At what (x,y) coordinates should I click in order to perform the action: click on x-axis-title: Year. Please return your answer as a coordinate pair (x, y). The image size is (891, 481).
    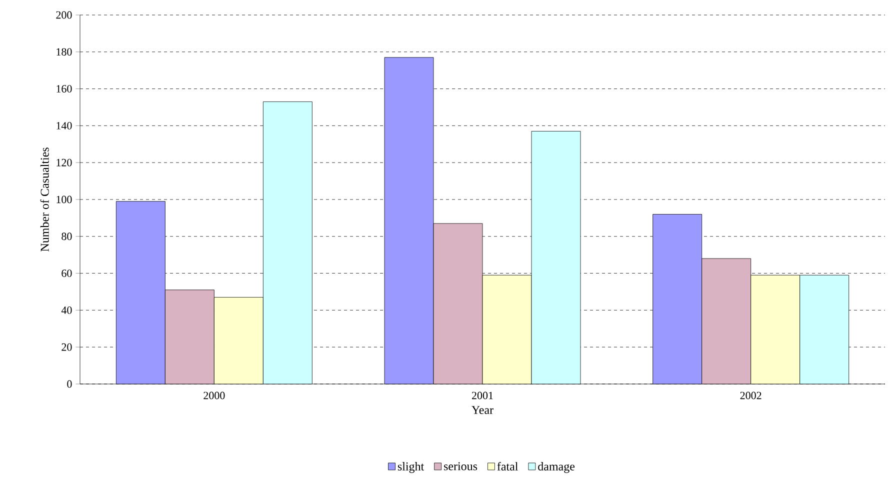
    Looking at the image, I should click on (483, 410).